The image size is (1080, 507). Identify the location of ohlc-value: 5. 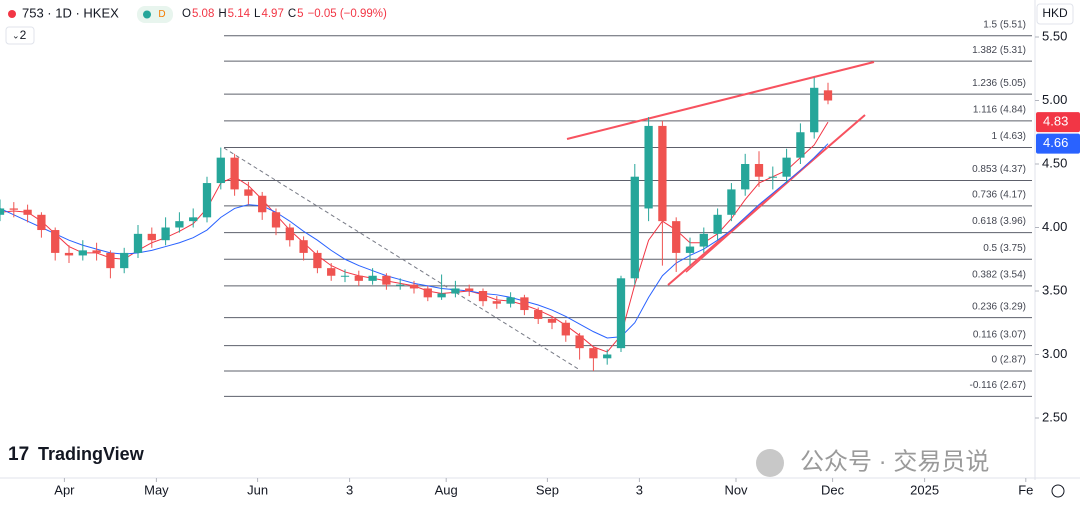
(300, 14).